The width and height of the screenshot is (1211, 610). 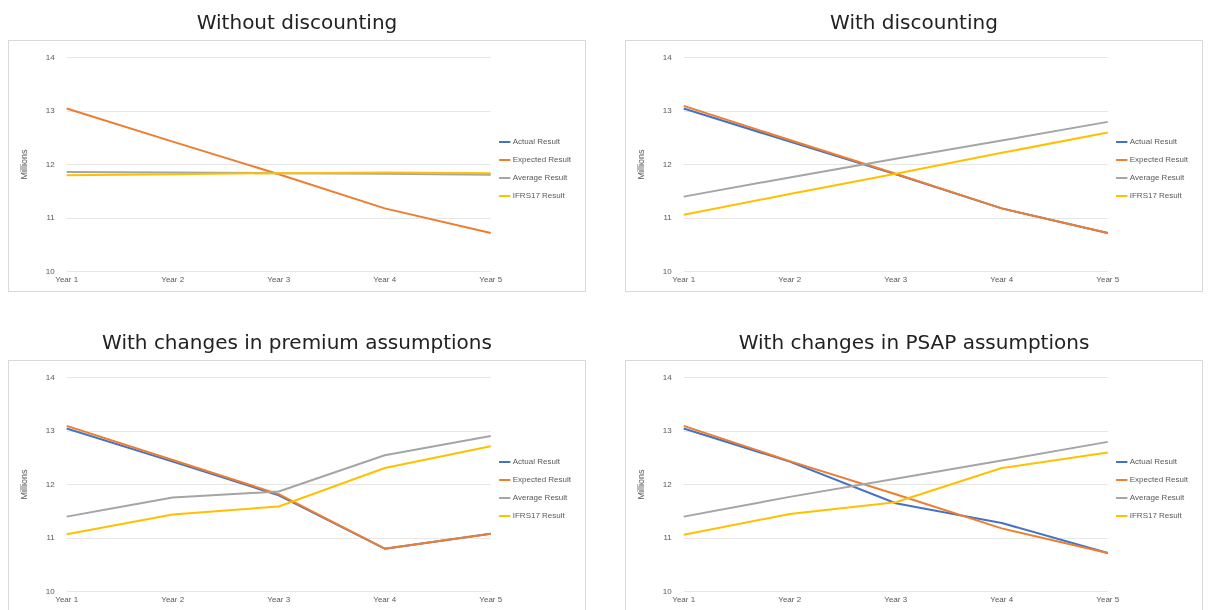 I want to click on chart-title: With changes in PSAP assumptions, so click(x=914, y=342).